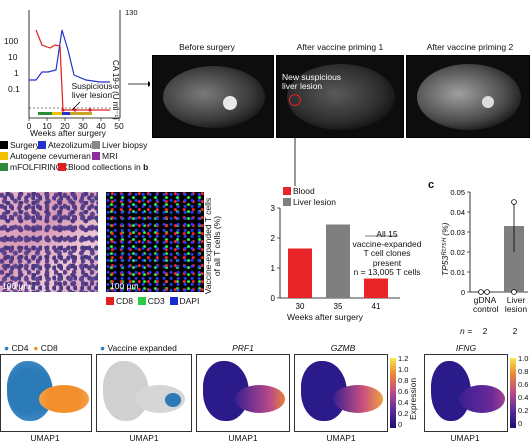 This screenshot has height=442, width=530. What do you see at coordinates (11, 41) in the screenshot?
I see `ytick-left: 100` at bounding box center [11, 41].